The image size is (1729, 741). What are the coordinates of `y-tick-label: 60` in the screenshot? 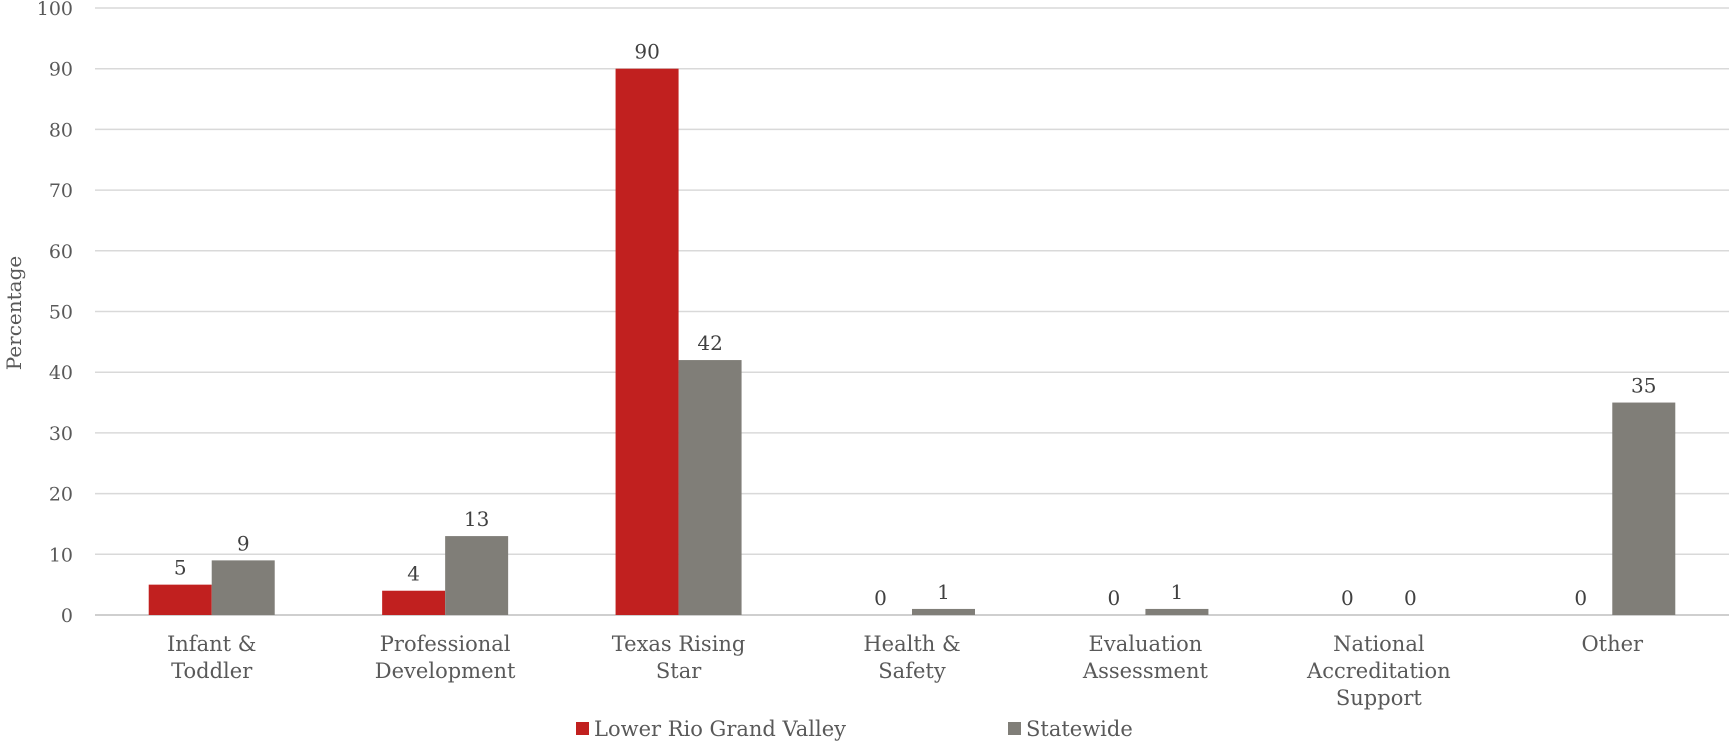 It's located at (61, 252).